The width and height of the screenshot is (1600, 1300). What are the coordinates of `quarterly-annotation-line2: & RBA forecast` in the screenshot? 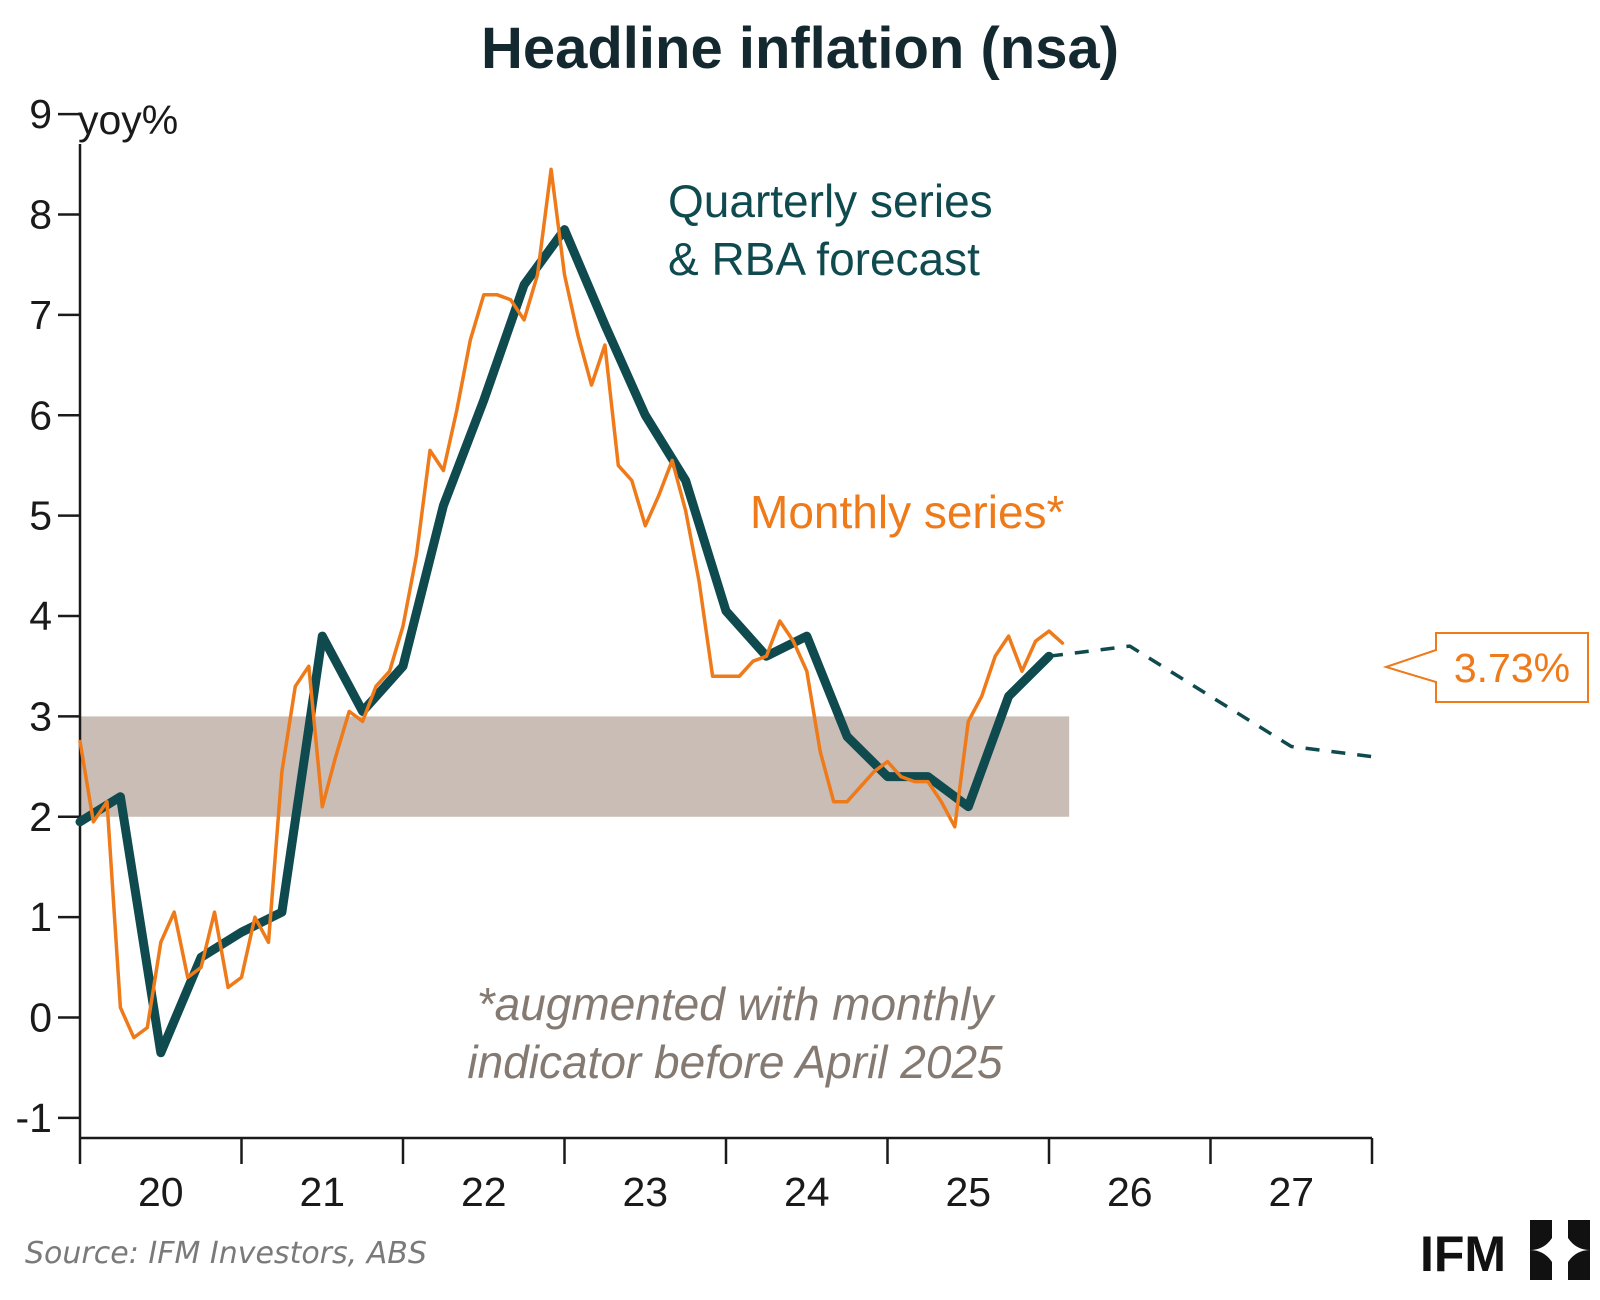 It's located at (824, 259).